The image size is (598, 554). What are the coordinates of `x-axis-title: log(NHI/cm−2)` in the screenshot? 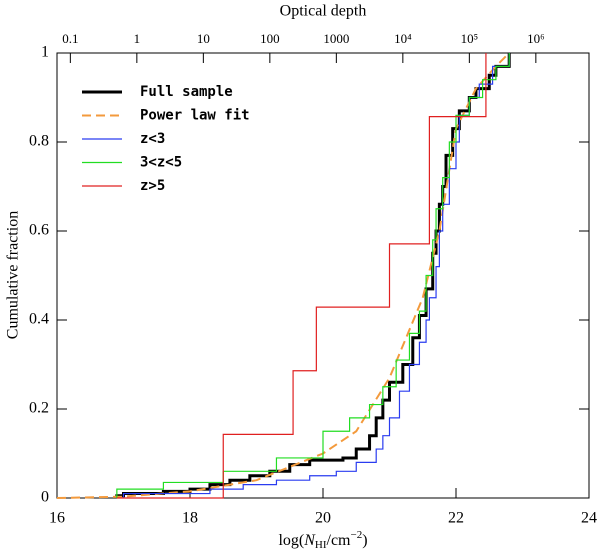 It's located at (322, 540).